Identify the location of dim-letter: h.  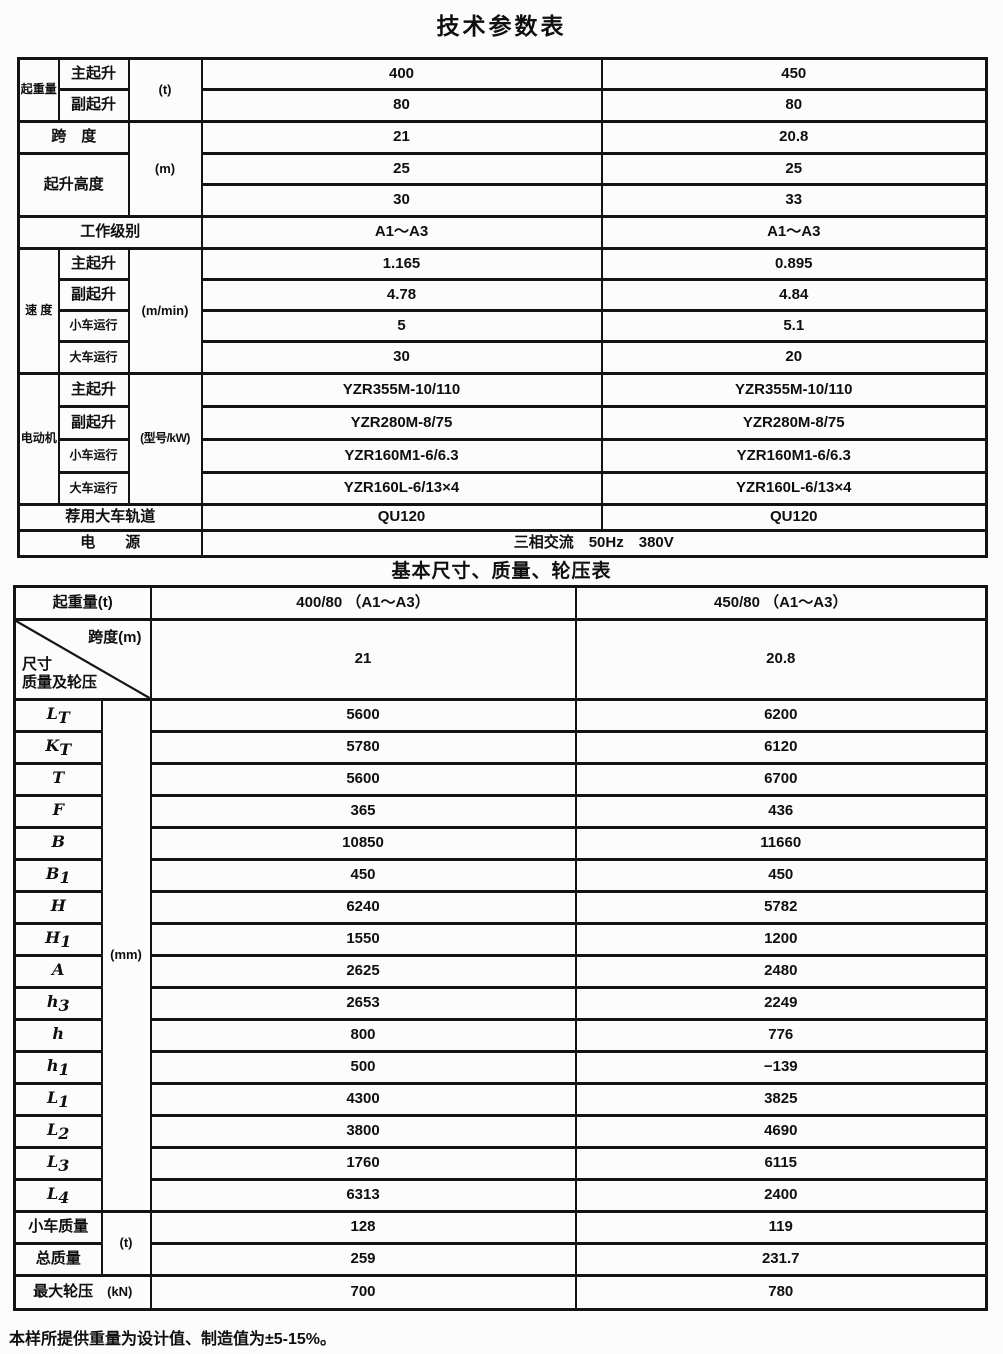
(52, 1065).